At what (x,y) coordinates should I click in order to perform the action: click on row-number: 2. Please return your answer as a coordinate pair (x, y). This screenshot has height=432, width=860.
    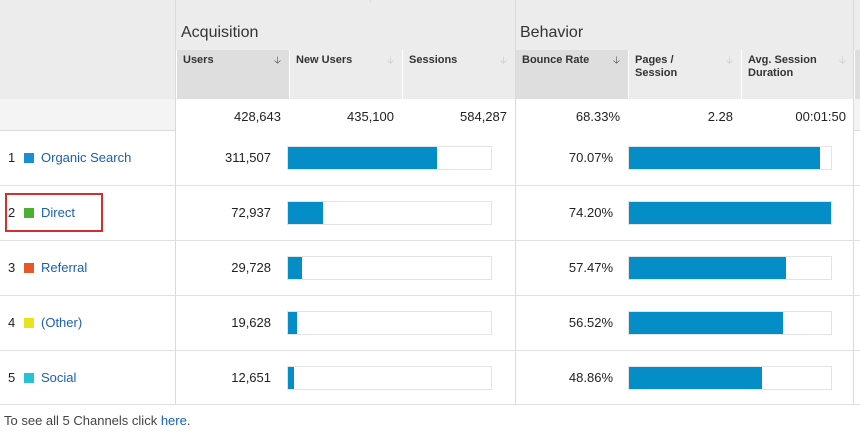
    Looking at the image, I should click on (12, 212).